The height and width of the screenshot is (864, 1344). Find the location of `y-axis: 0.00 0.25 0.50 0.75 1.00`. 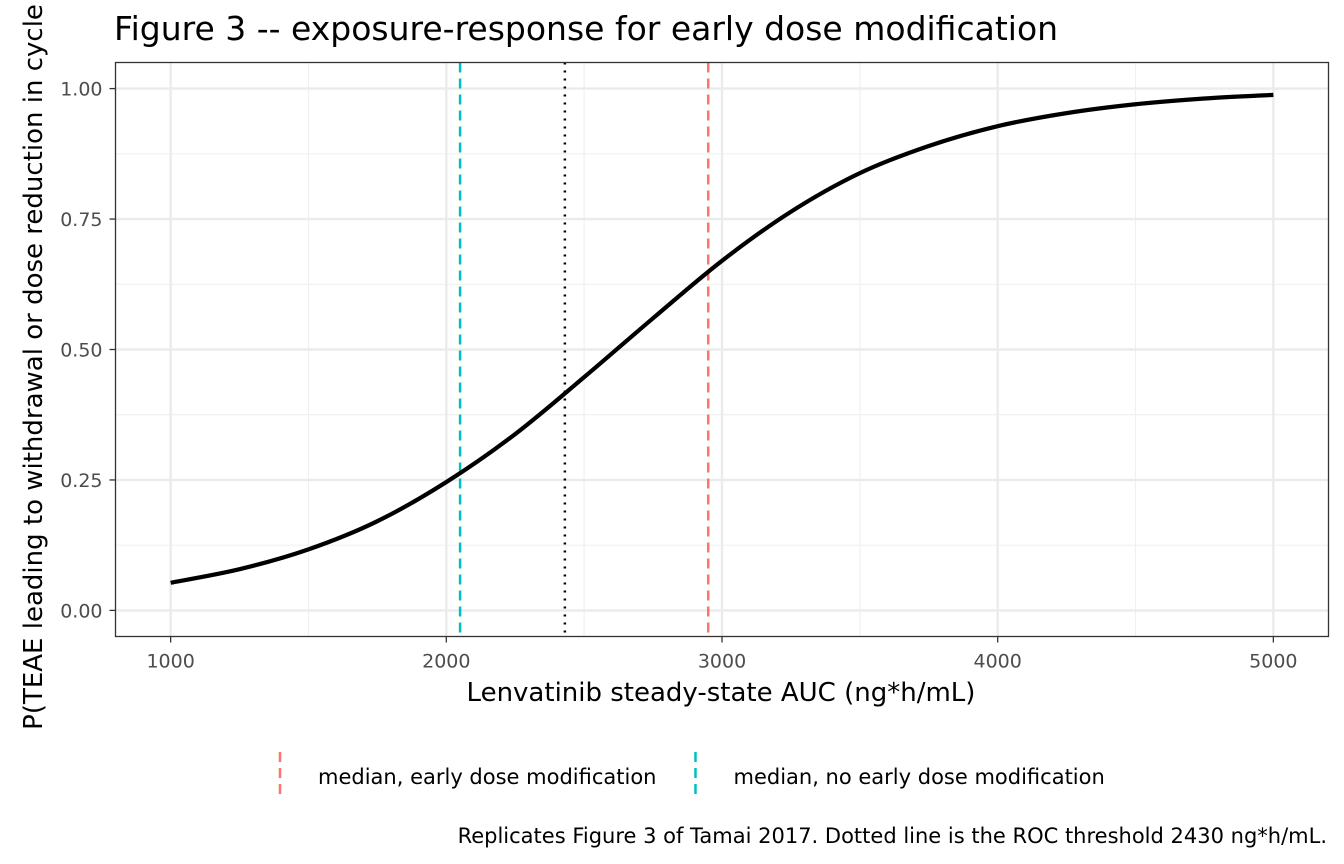

y-axis: 0.00 0.25 0.50 0.75 1.00 is located at coordinates (88, 350).